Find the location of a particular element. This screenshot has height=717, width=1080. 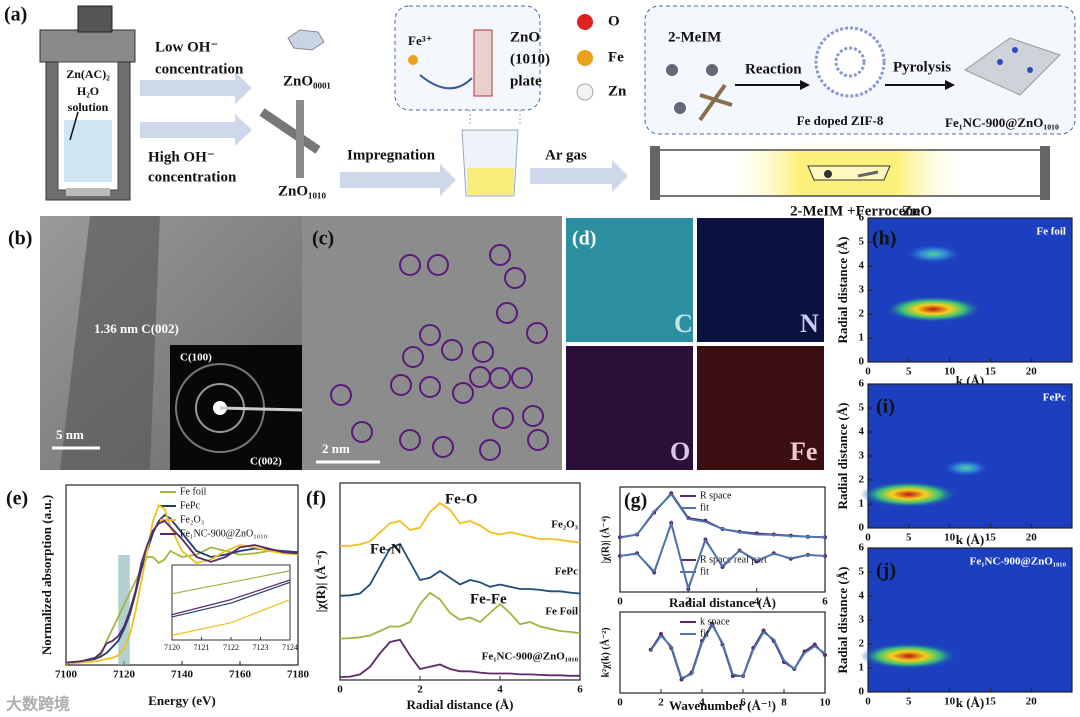

panel-c: (c) 2 nm is located at coordinates (432, 343).